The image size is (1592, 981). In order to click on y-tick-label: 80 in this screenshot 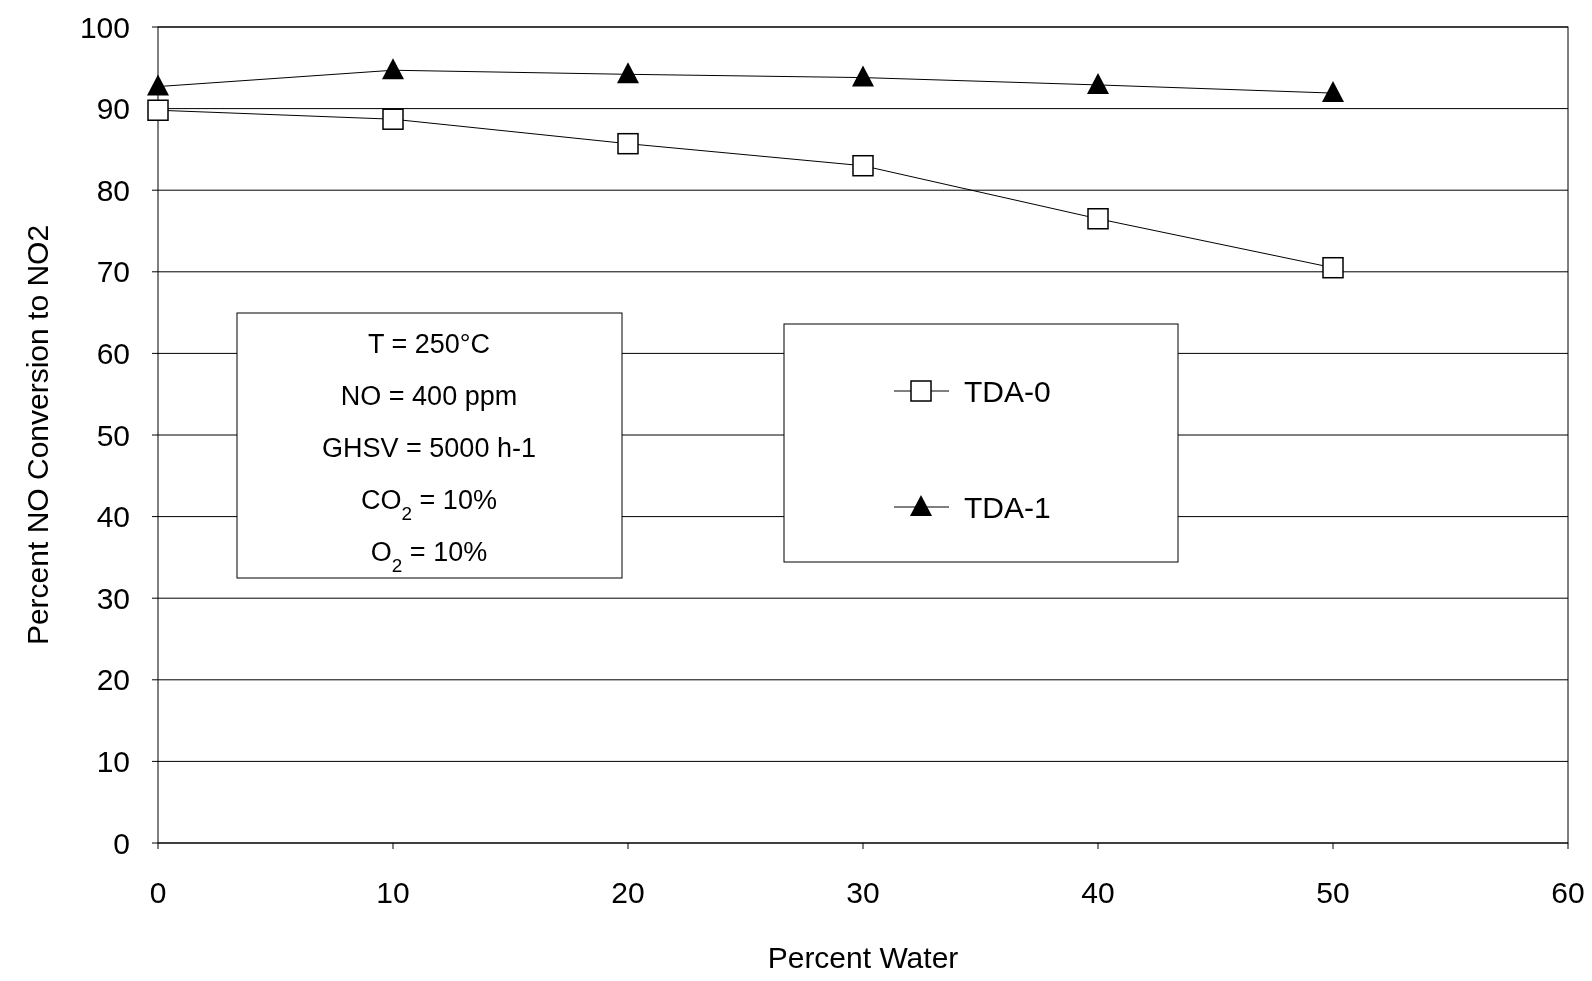, I will do `click(113, 190)`.